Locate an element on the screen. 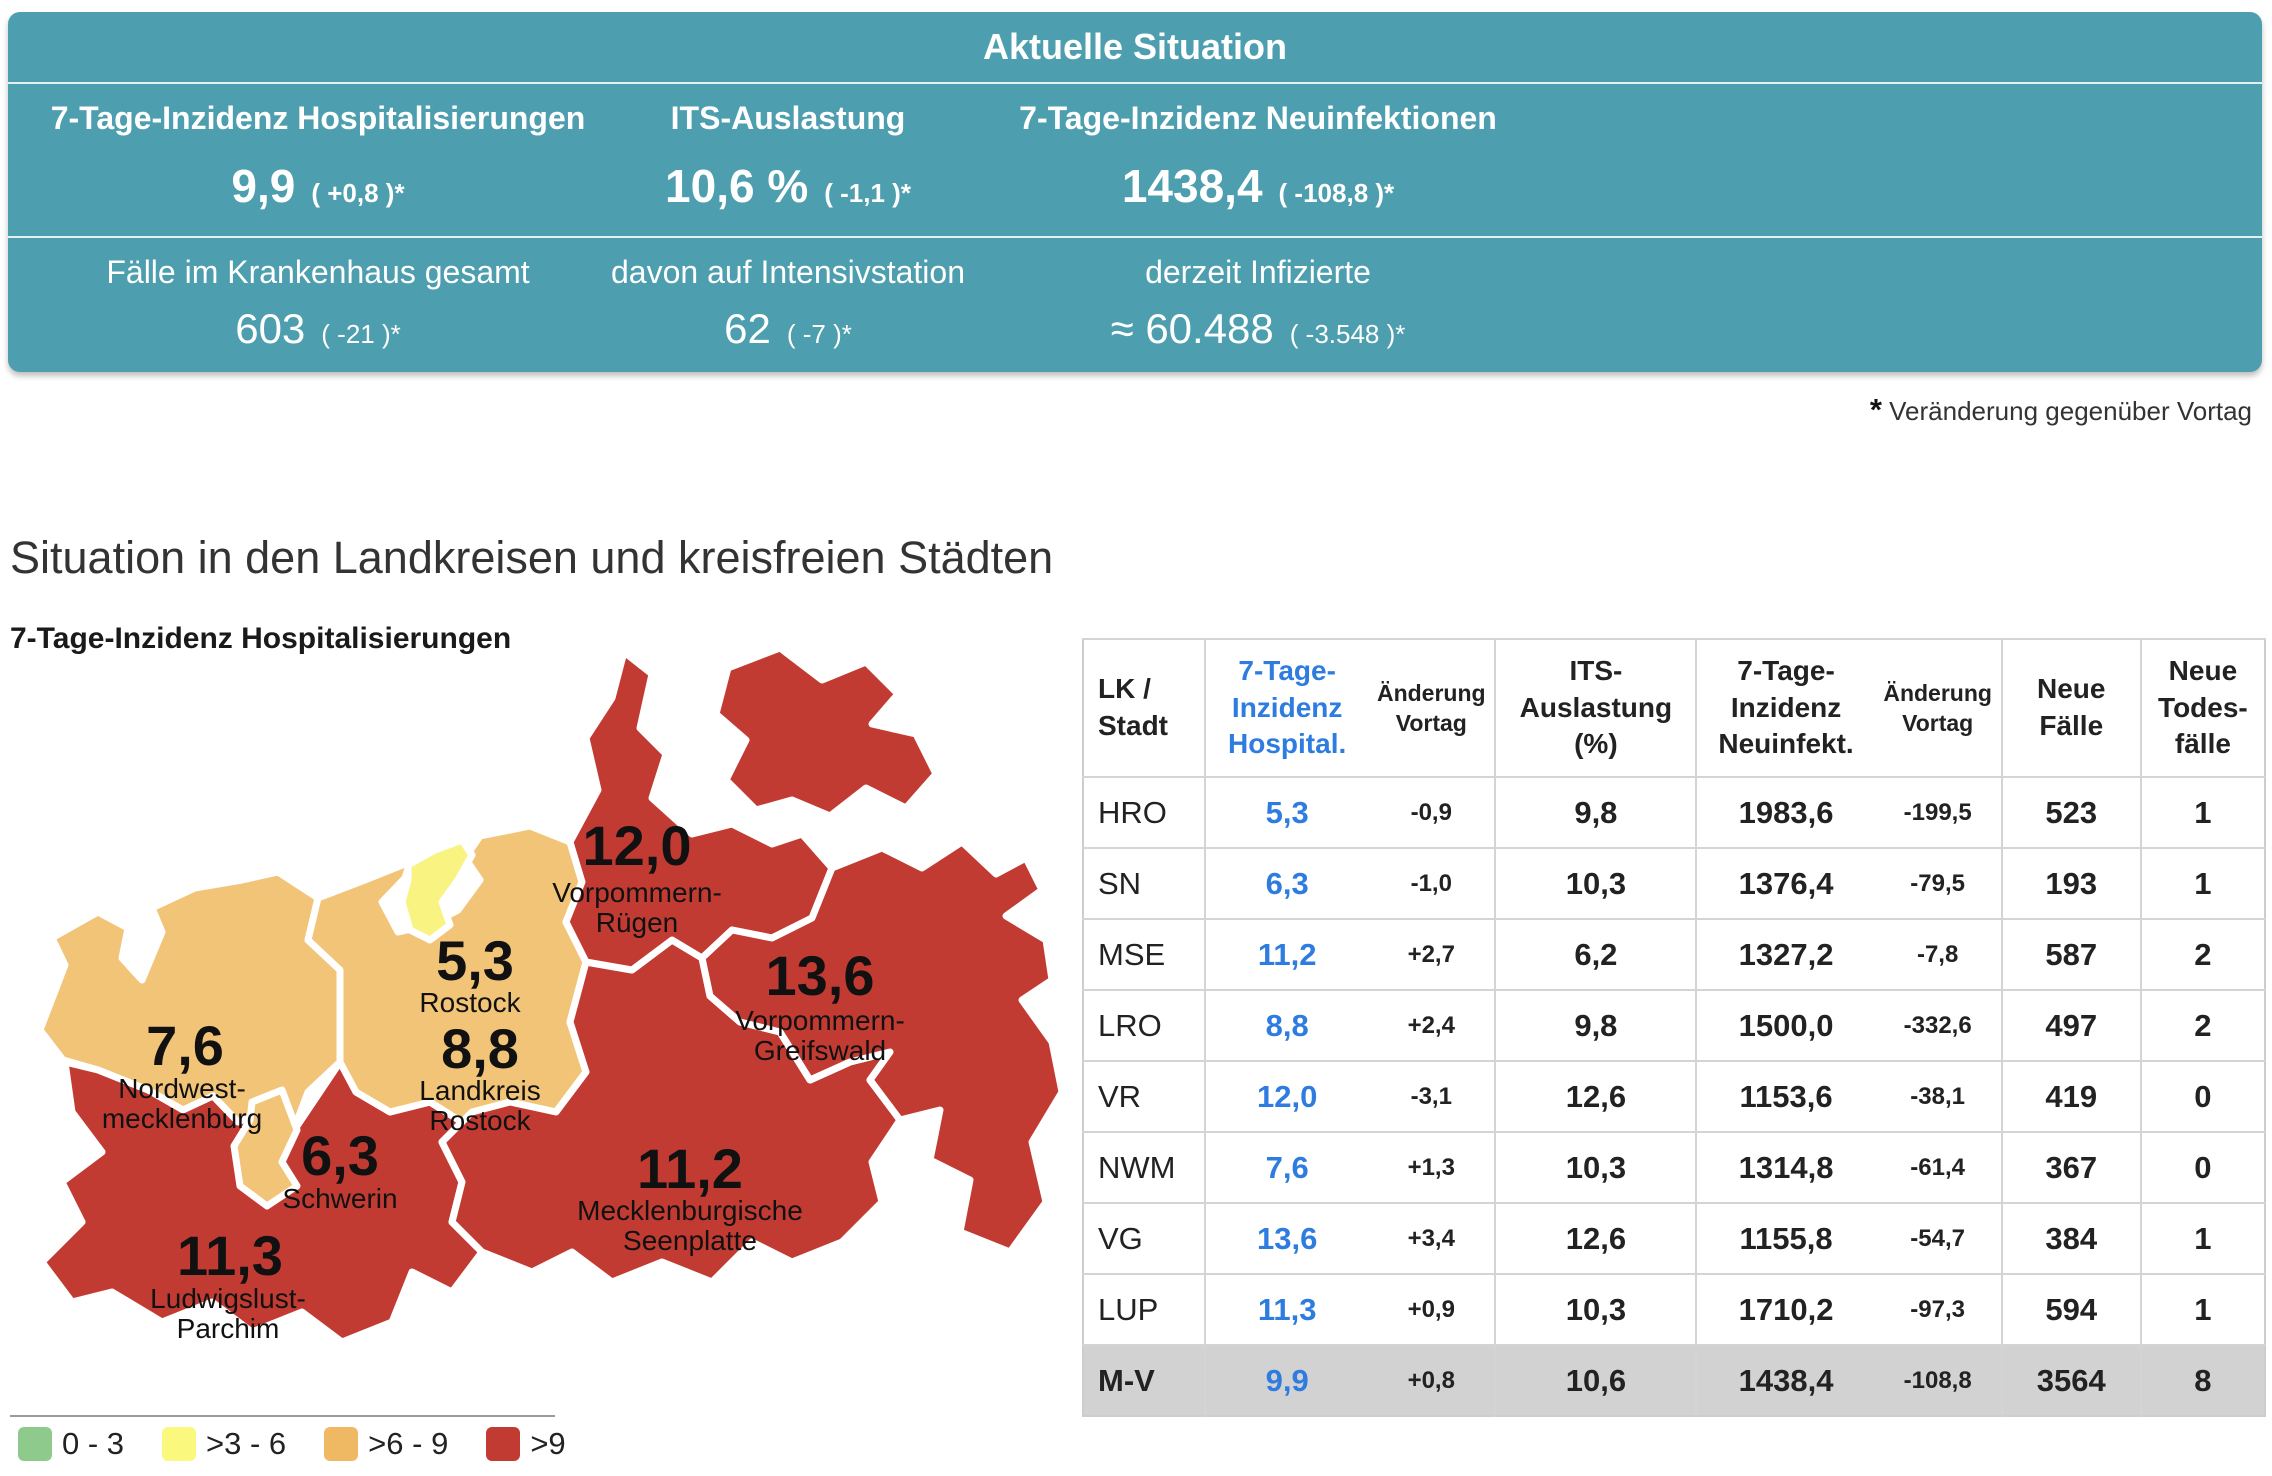 Image resolution: width=2272 pixels, height=1476 pixels. legend-swatch-green is located at coordinates (35, 1444).